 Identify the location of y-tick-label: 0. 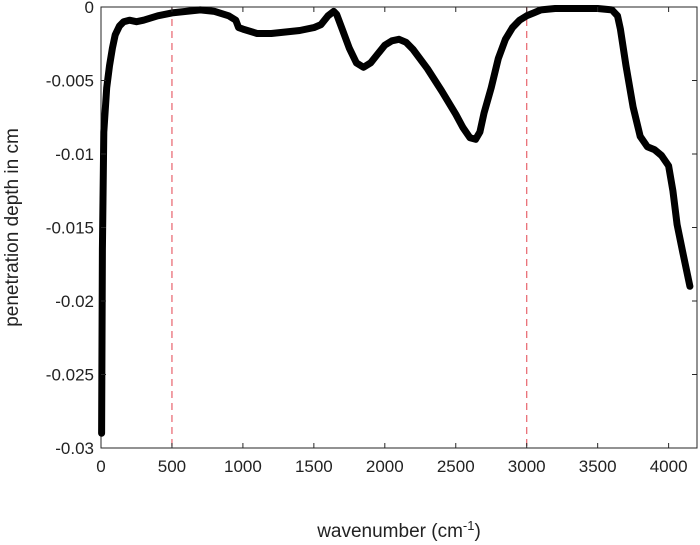
(89, 8).